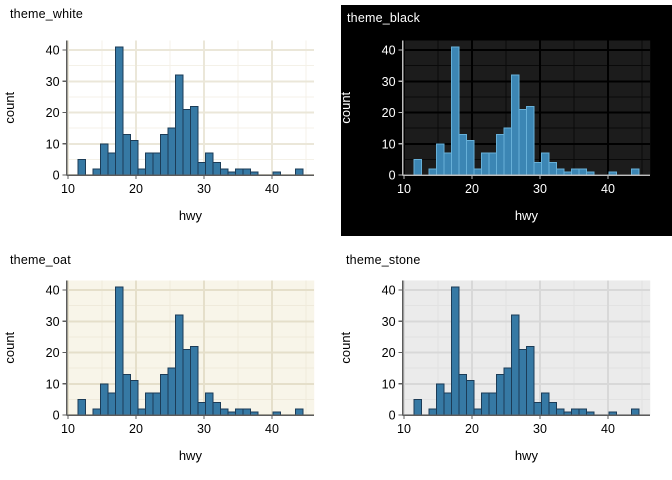  What do you see at coordinates (383, 260) in the screenshot?
I see `chart-title: theme_stone` at bounding box center [383, 260].